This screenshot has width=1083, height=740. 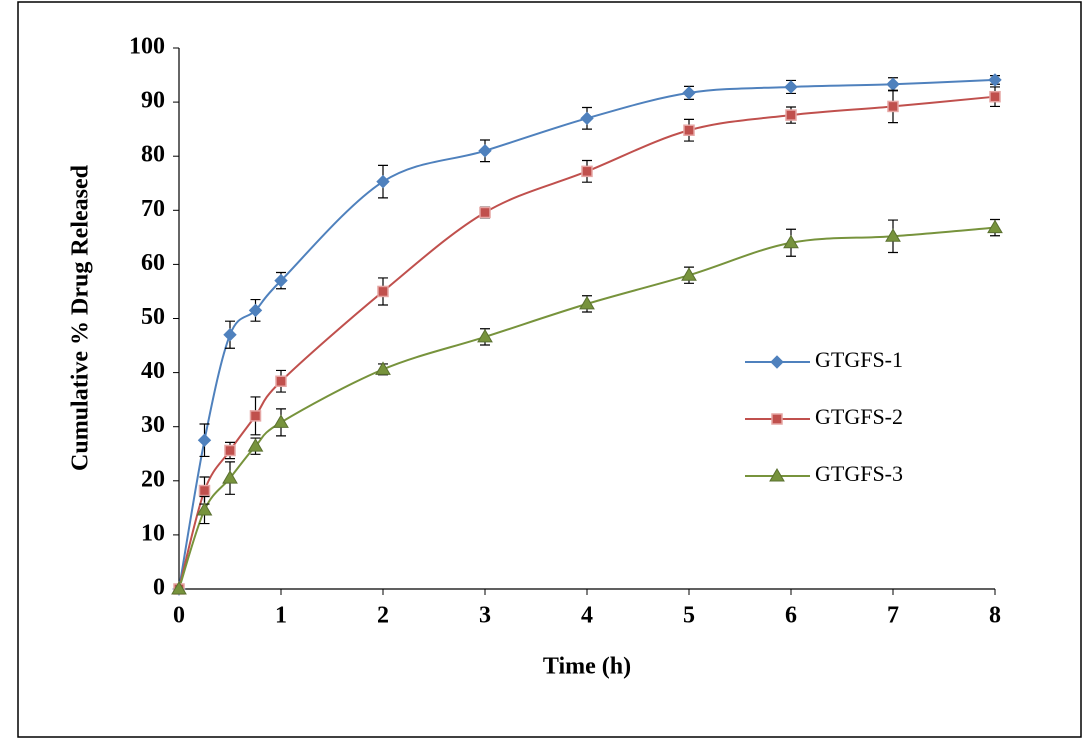 What do you see at coordinates (485, 616) in the screenshot?
I see `x-tick-label: 3` at bounding box center [485, 616].